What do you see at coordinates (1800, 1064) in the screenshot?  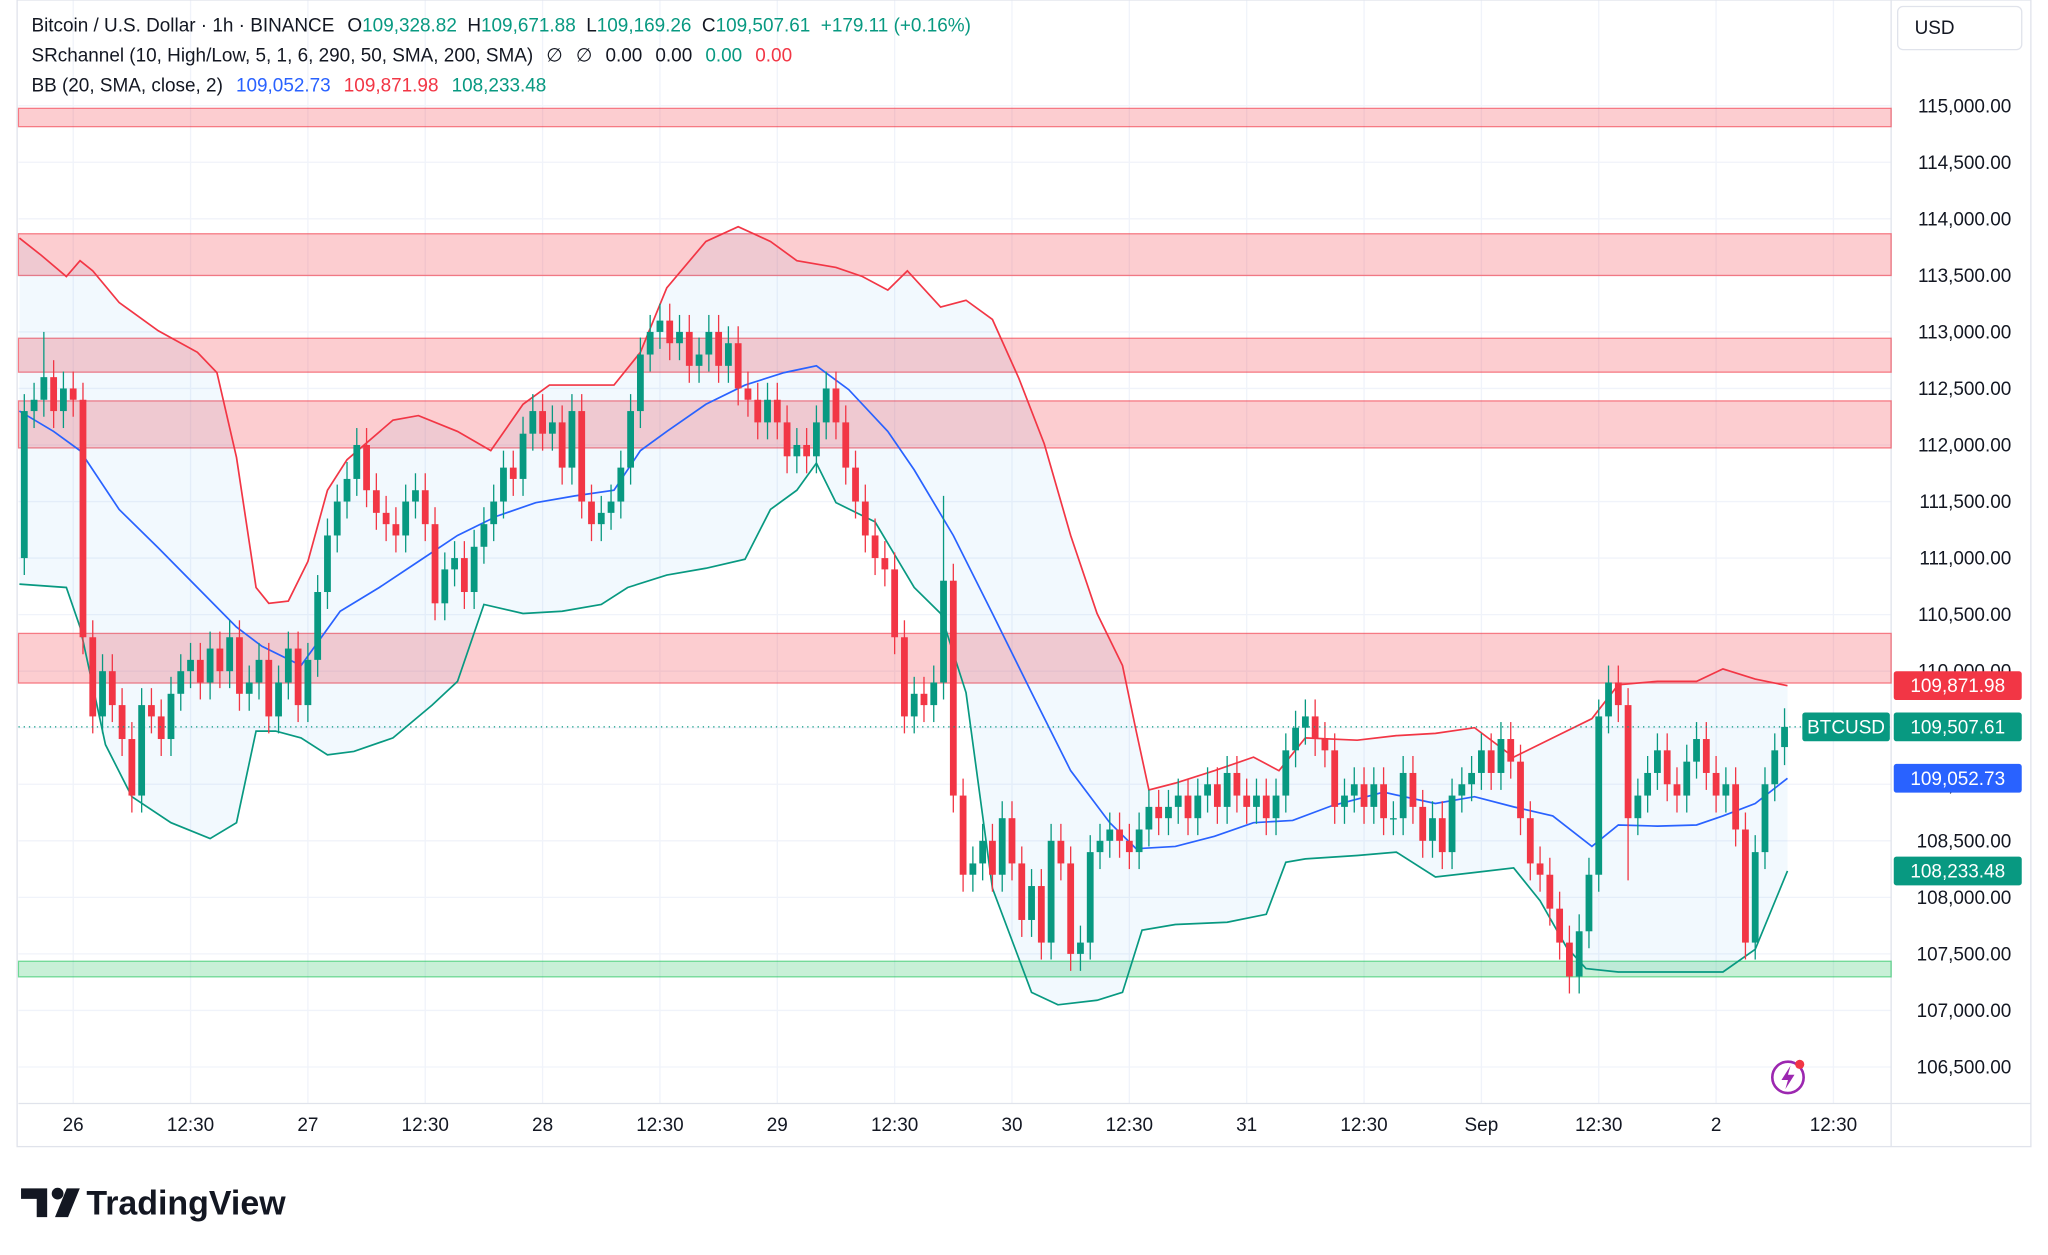 I see `icon-dot` at bounding box center [1800, 1064].